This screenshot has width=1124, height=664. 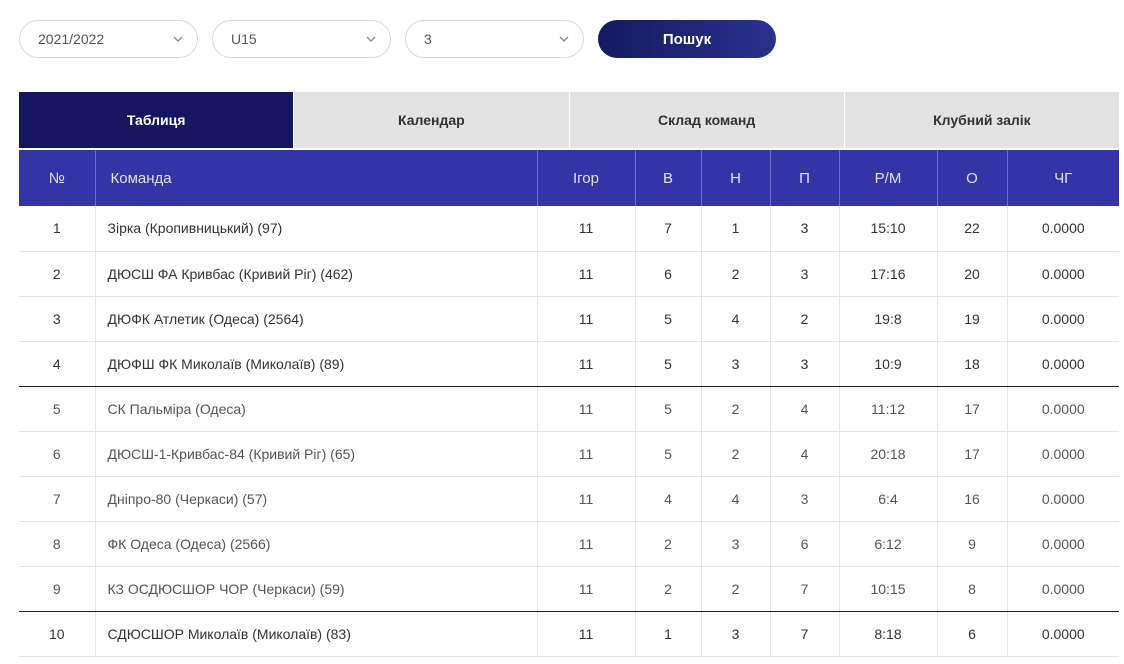 What do you see at coordinates (888, 409) in the screenshot?
I see `cell-goals: 11:12` at bounding box center [888, 409].